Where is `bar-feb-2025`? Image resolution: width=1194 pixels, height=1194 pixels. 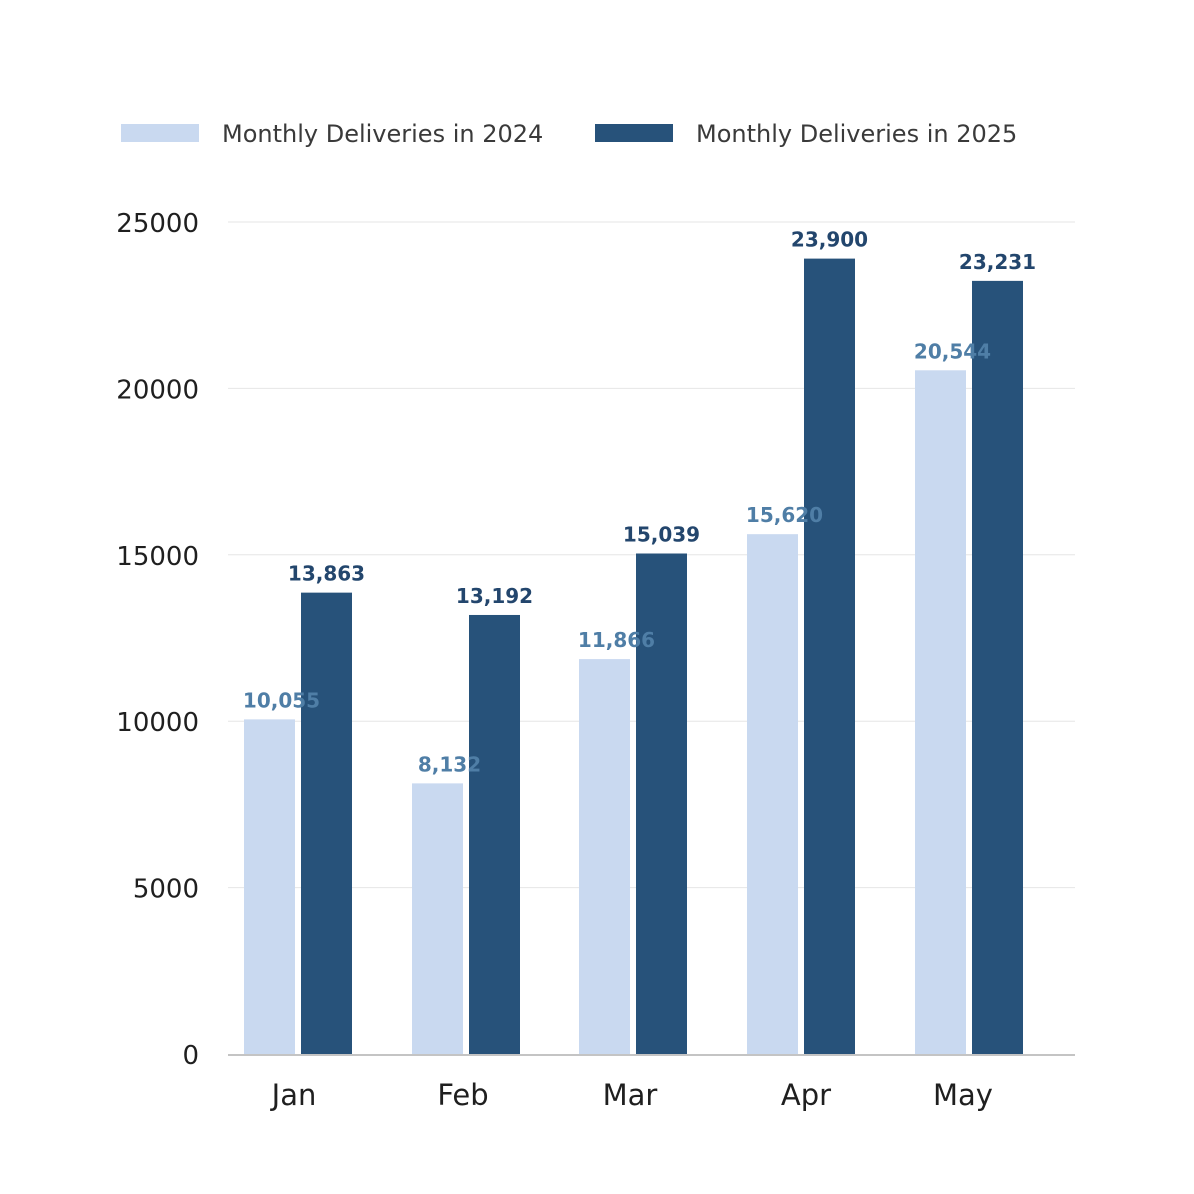 bar-feb-2025 is located at coordinates (494, 834).